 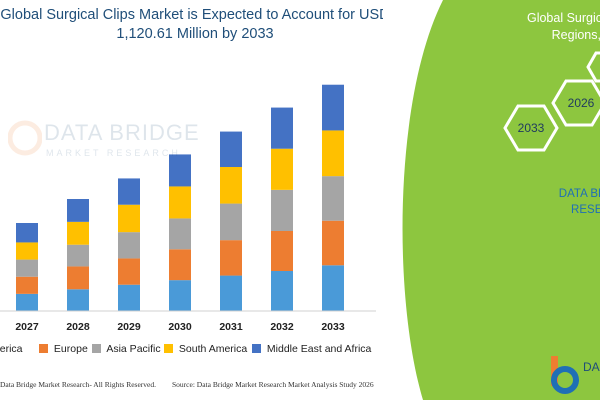 I want to click on legend-item-middle-east-and-africa: Middle East and Africa, so click(x=311, y=349).